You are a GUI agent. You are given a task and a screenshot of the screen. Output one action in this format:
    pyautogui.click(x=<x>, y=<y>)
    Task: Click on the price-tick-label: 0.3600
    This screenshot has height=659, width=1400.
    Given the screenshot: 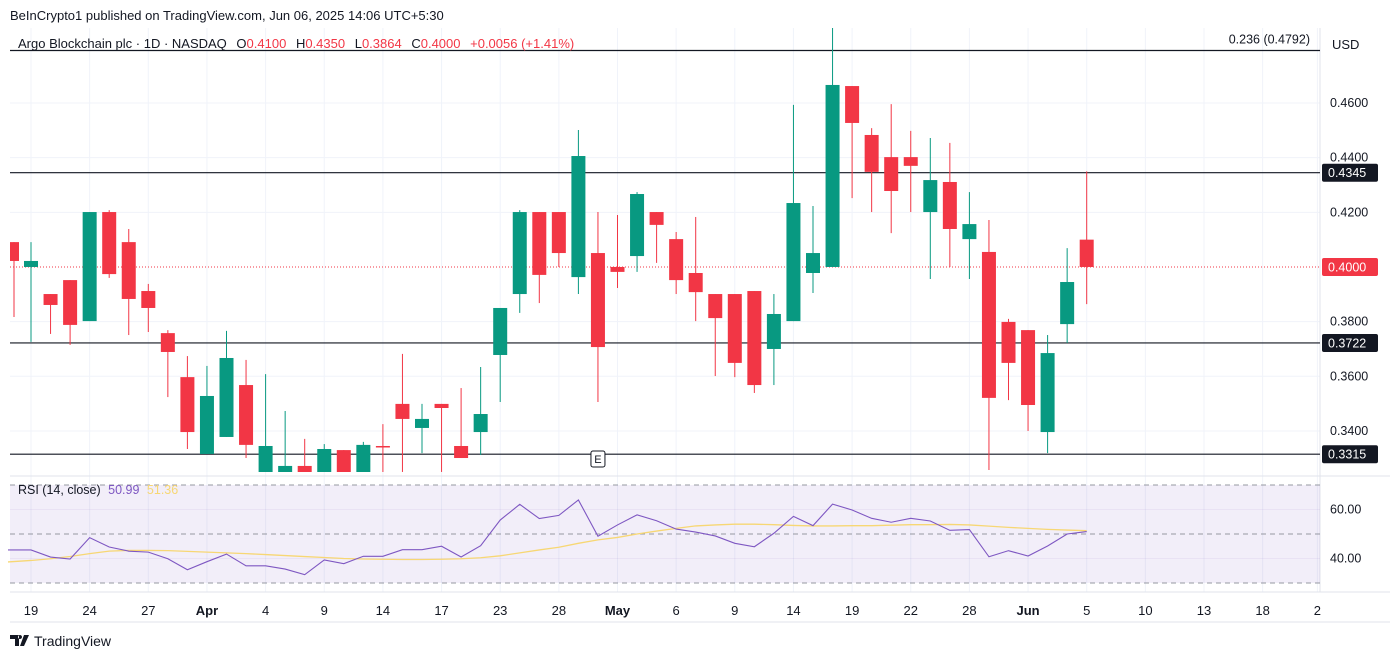 What is the action you would take?
    pyautogui.click(x=1349, y=376)
    